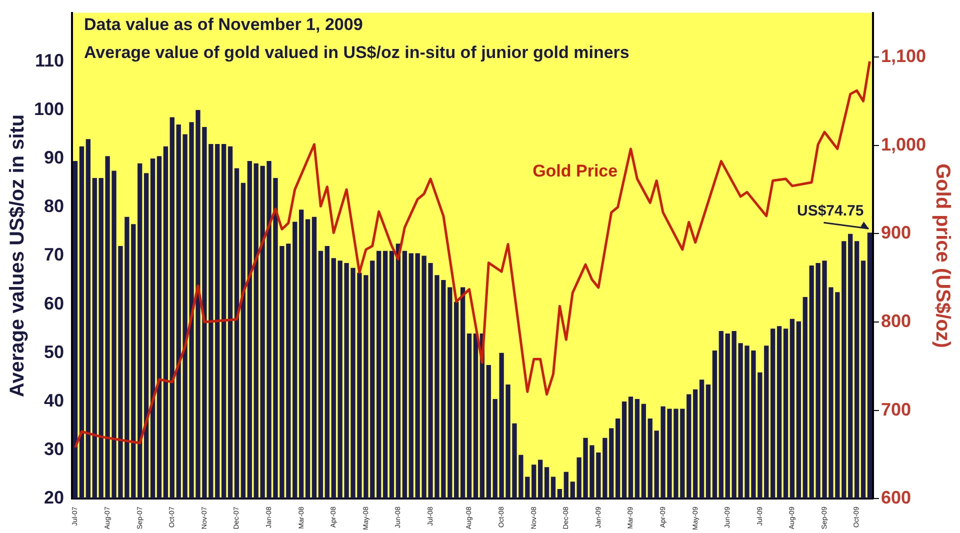 This screenshot has height=533, width=960. Describe the element at coordinates (357, 52) in the screenshot. I see `text: Average value of gold valued in US$/oz in-situ of junior gold miners` at that location.